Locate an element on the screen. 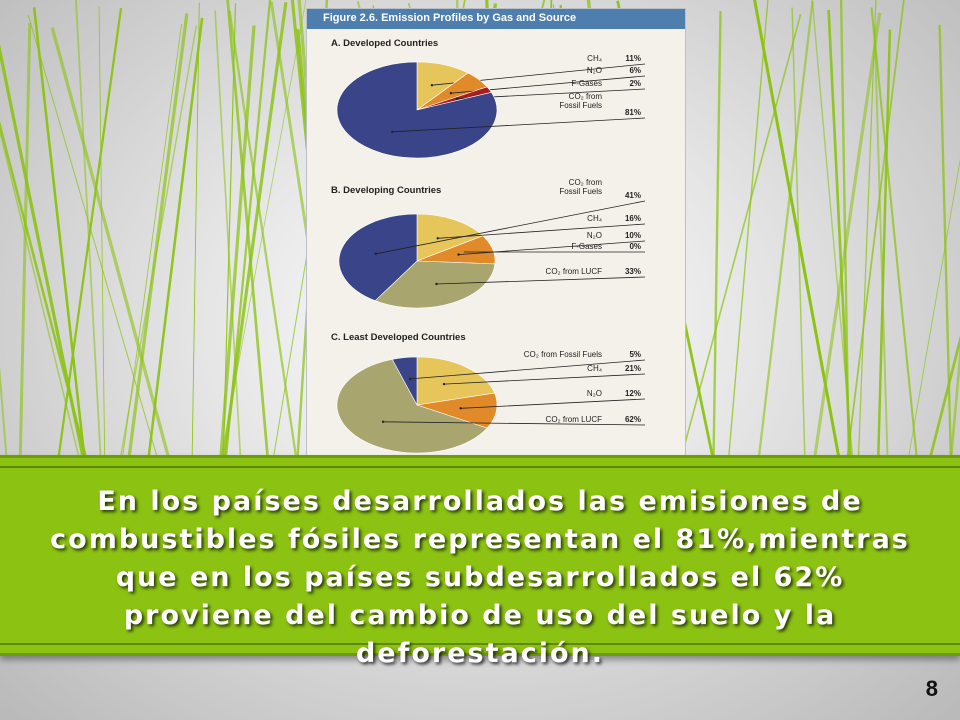 The width and height of the screenshot is (960, 720). chart-title: A. Developed Countries is located at coordinates (384, 43).